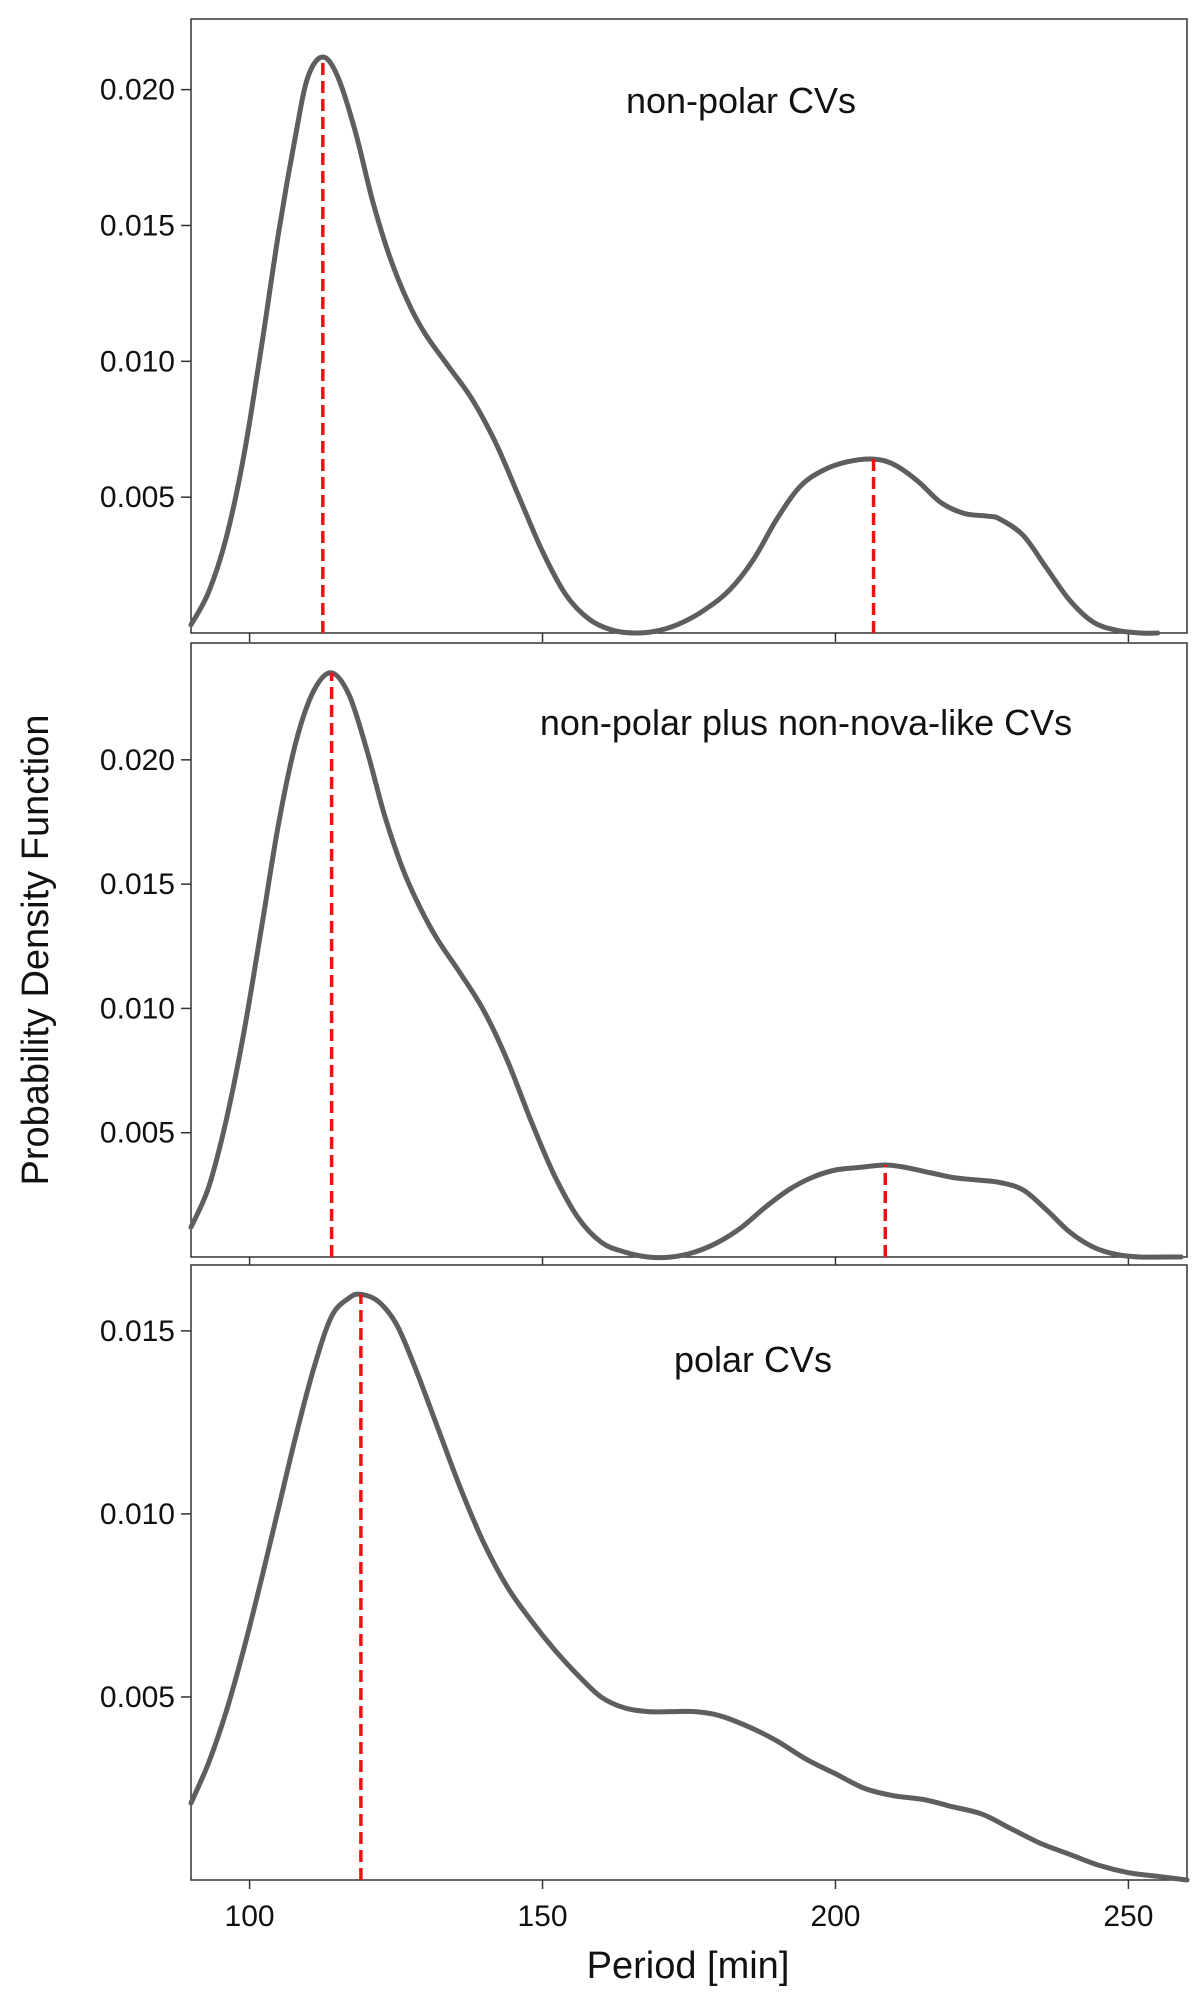 Image resolution: width=1200 pixels, height=2000 pixels. Describe the element at coordinates (753, 1359) in the screenshot. I see `panel-title: polar CVs` at that location.